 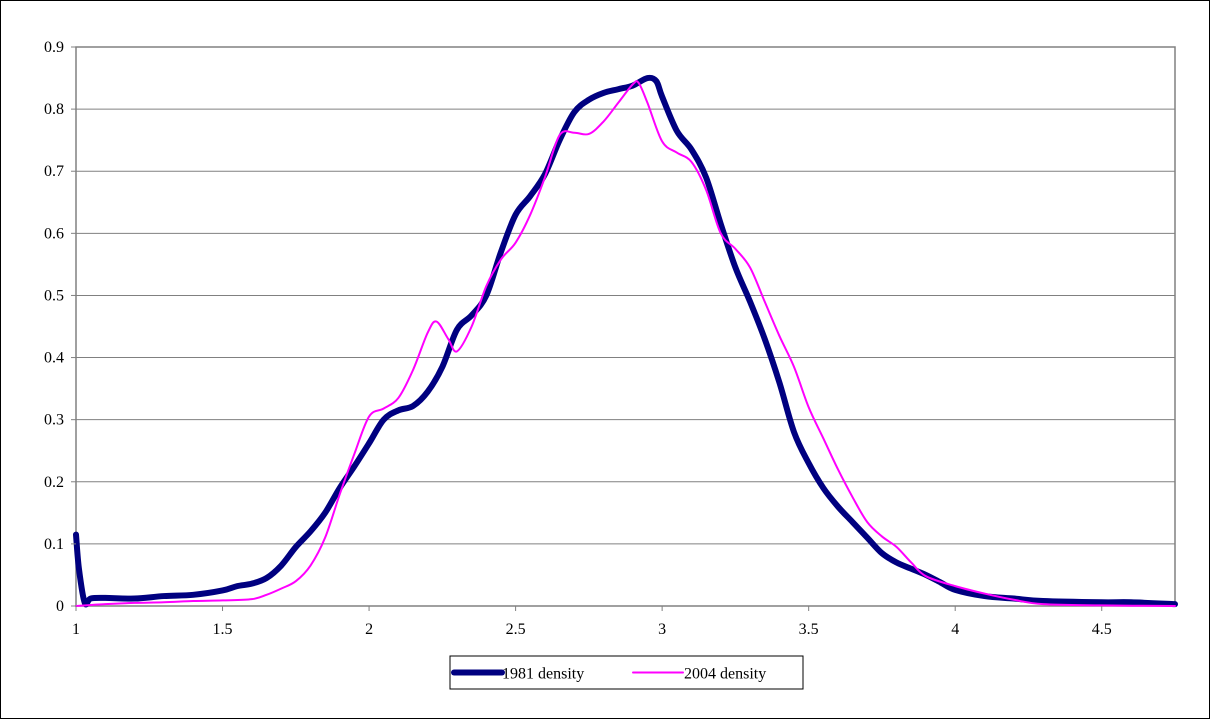 What do you see at coordinates (1102, 629) in the screenshot?
I see `x-tick-label: 4.5` at bounding box center [1102, 629].